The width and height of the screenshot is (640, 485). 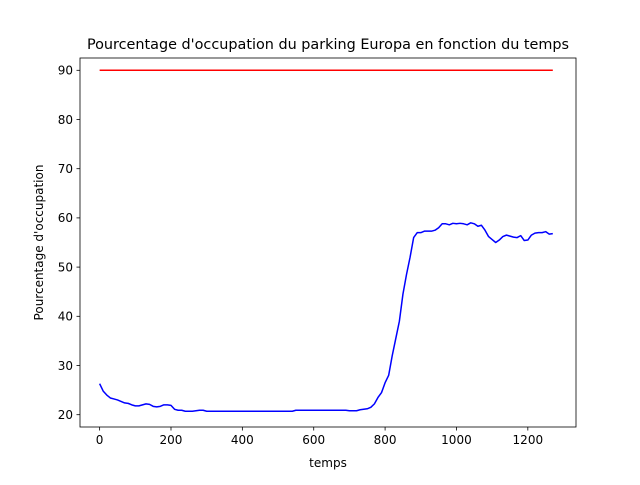 I want to click on x-tick-label: 0, so click(x=100, y=440).